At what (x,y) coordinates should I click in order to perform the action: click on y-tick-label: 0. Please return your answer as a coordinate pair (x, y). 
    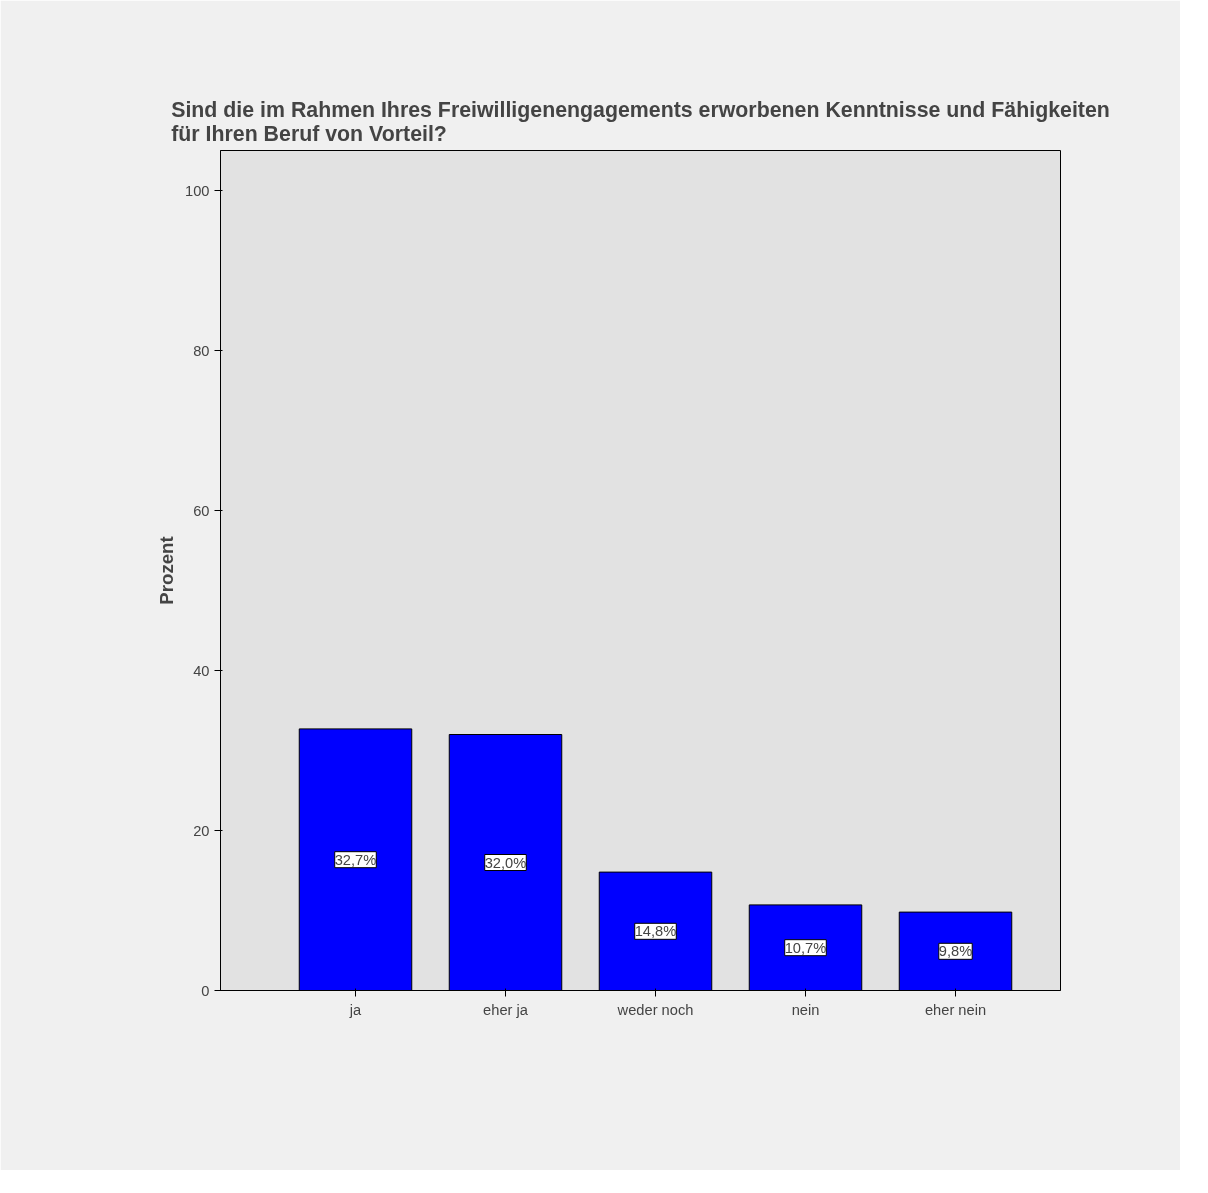
    Looking at the image, I should click on (205, 990).